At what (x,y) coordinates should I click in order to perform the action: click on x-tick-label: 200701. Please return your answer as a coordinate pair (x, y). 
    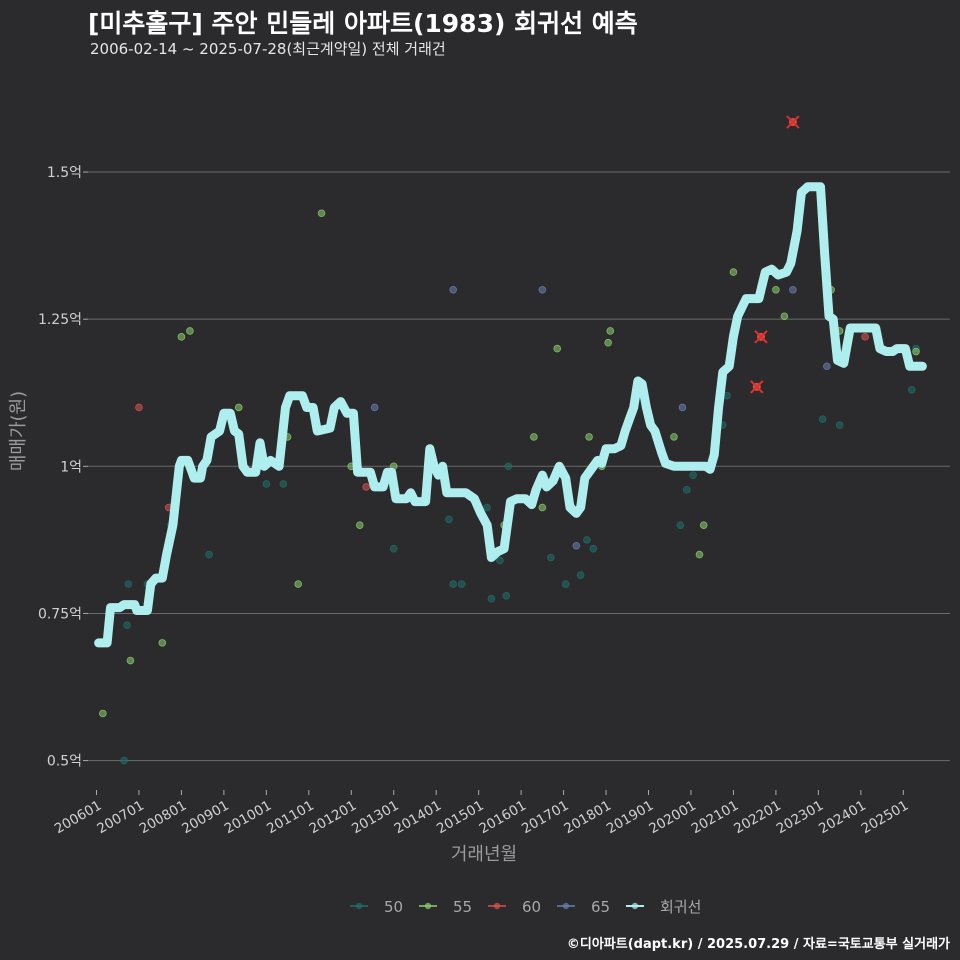
    Looking at the image, I should click on (120, 818).